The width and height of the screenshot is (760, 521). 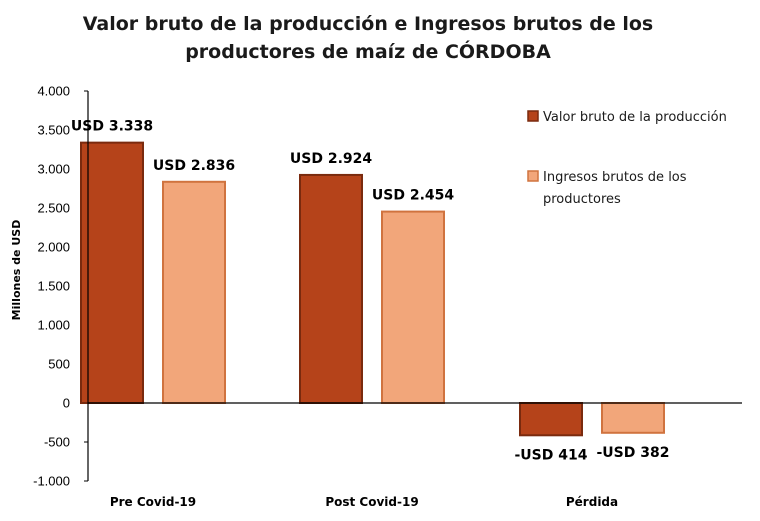 What do you see at coordinates (635, 117) in the screenshot?
I see `legend-label: Valor bruto de la producción` at bounding box center [635, 117].